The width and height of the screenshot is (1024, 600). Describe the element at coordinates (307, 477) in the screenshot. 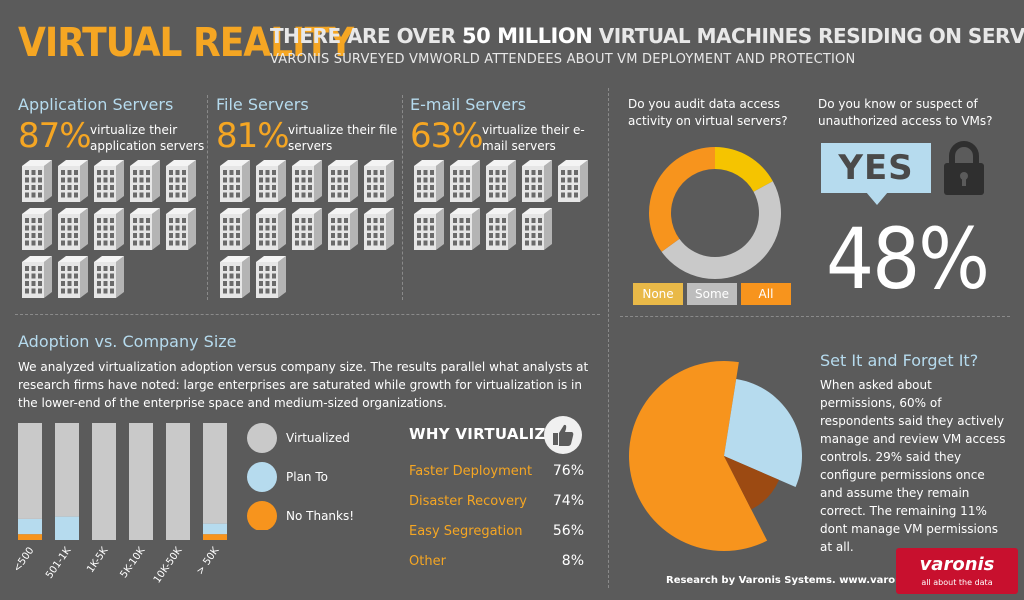

I see `legend-planto: Plan To` at that location.